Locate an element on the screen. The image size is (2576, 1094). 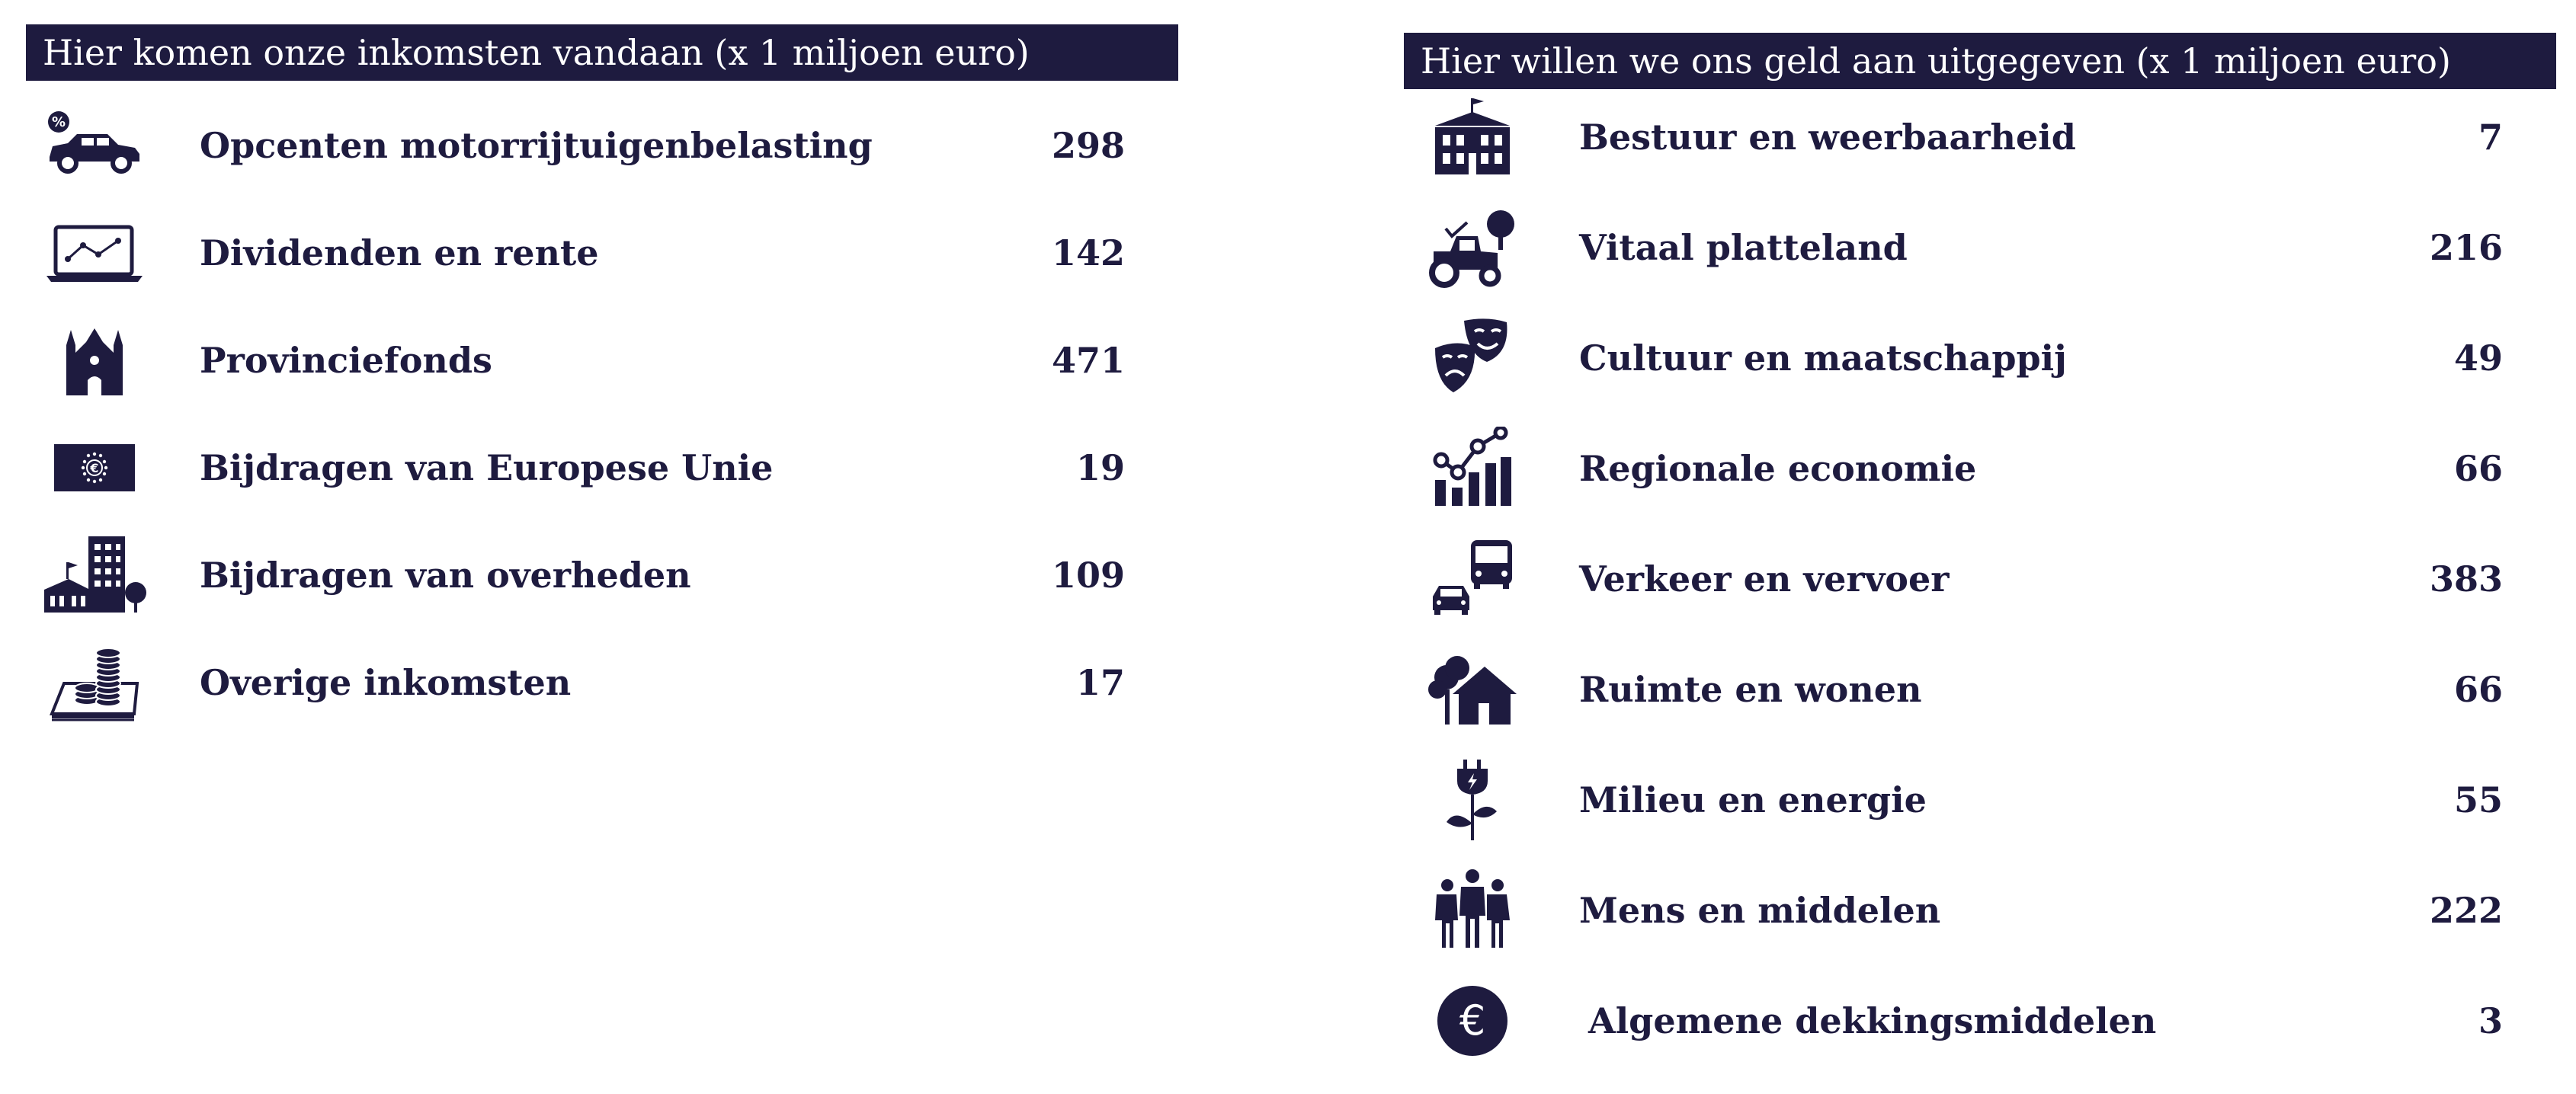
euro-coin-icon: € is located at coordinates (1472, 1021).